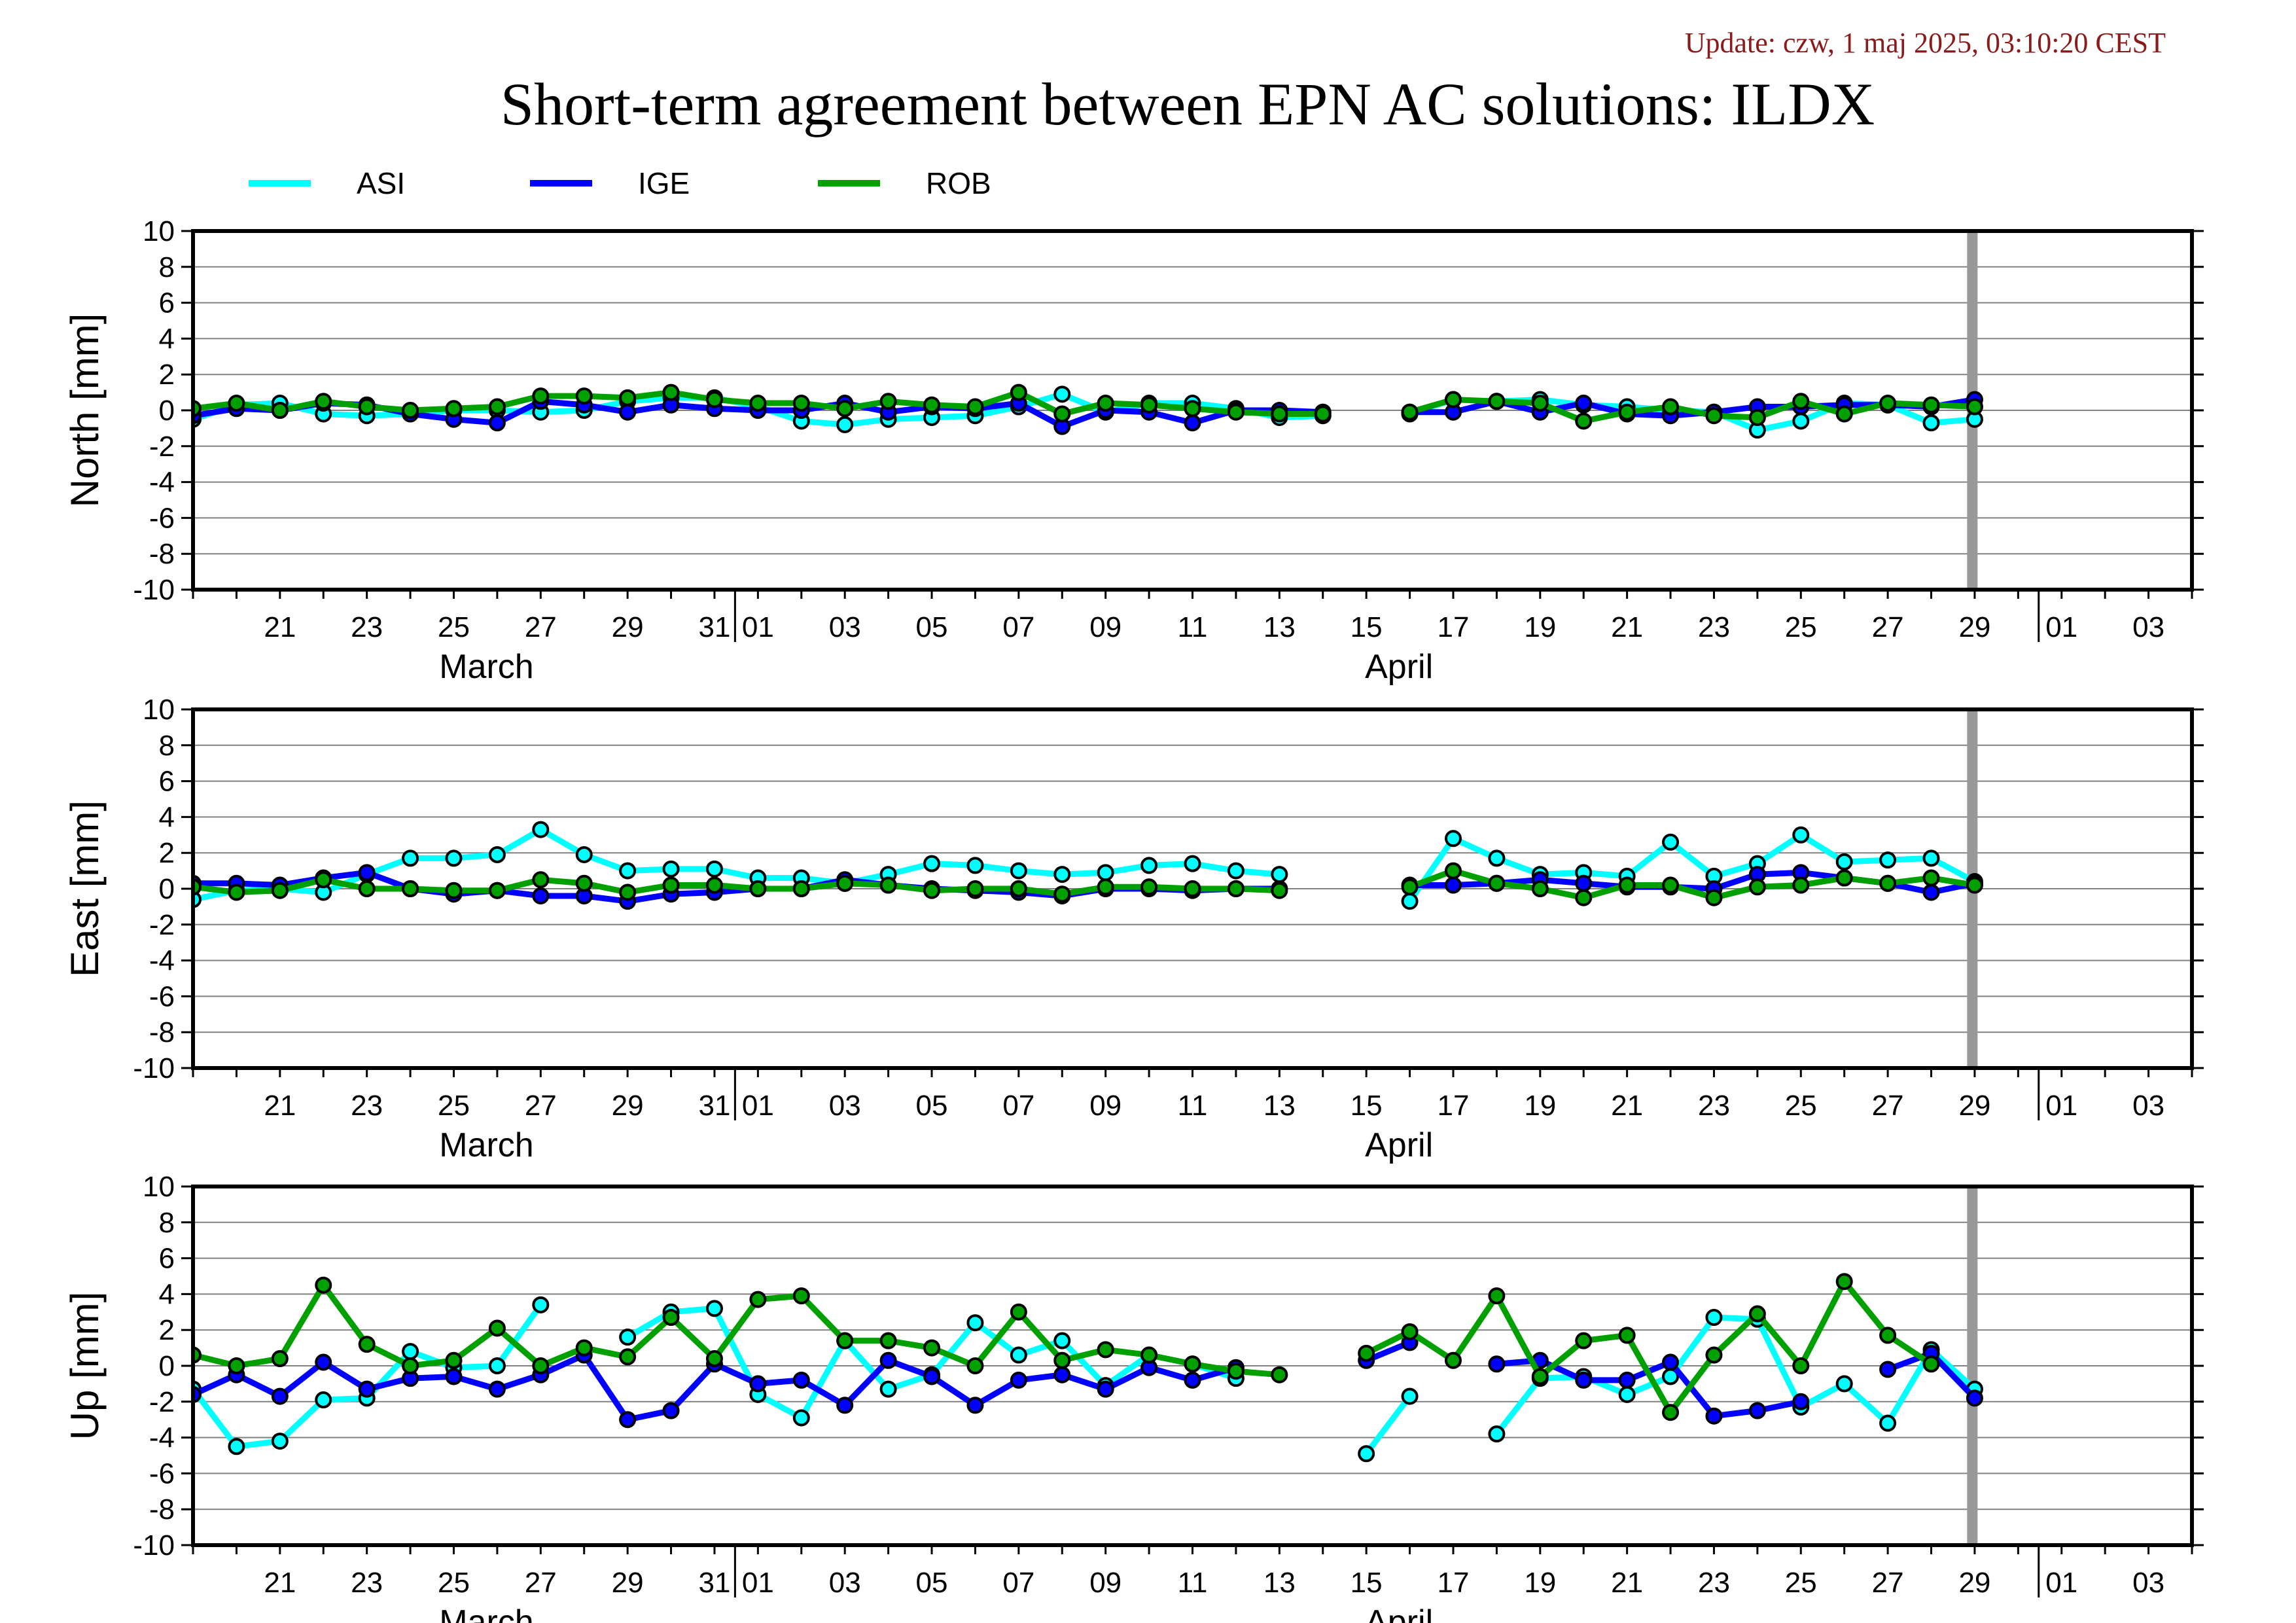 The image size is (2296, 1623). Describe the element at coordinates (154, 1545) in the screenshot. I see `y-tick-label: -10` at that location.